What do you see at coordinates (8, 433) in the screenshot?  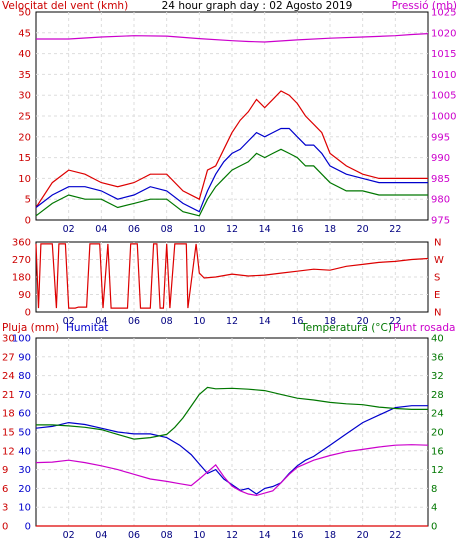 I see `rain-tick-label: 15` at bounding box center [8, 433].